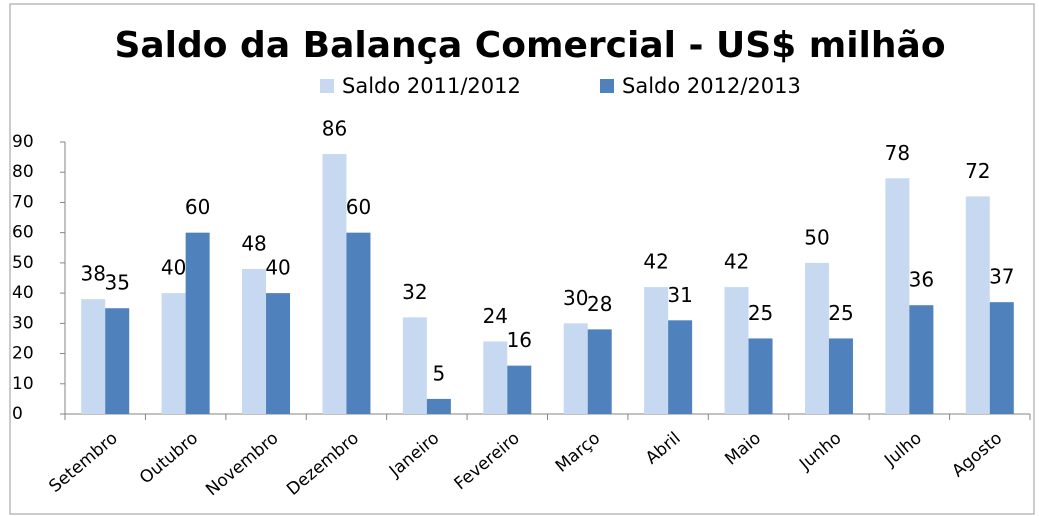  I want to click on y-tick-label: 90, so click(23, 142).